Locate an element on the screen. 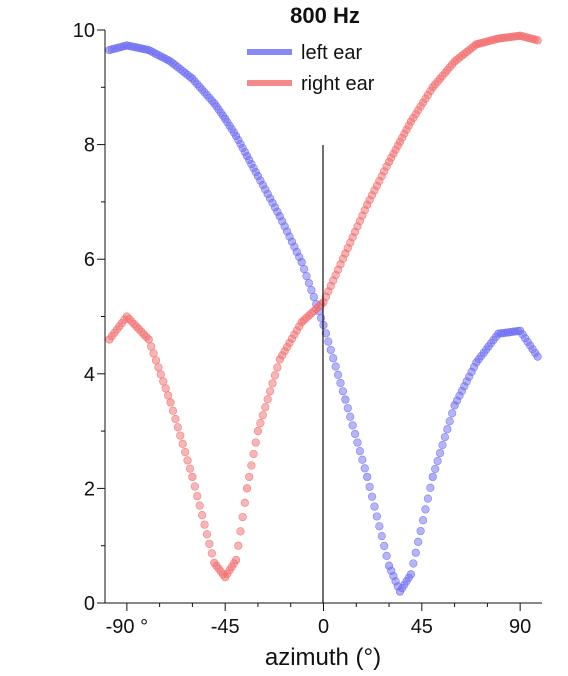 The height and width of the screenshot is (676, 568). chart-title: 800 Hz is located at coordinates (325, 15).